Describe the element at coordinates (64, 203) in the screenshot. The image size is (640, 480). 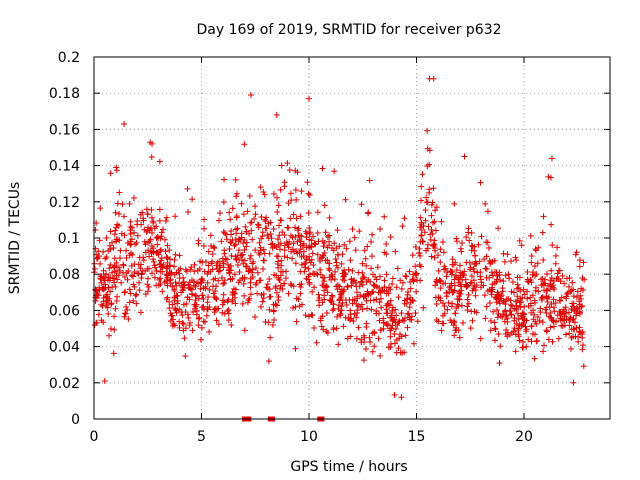
I see `y-tick-label: 0.12` at that location.